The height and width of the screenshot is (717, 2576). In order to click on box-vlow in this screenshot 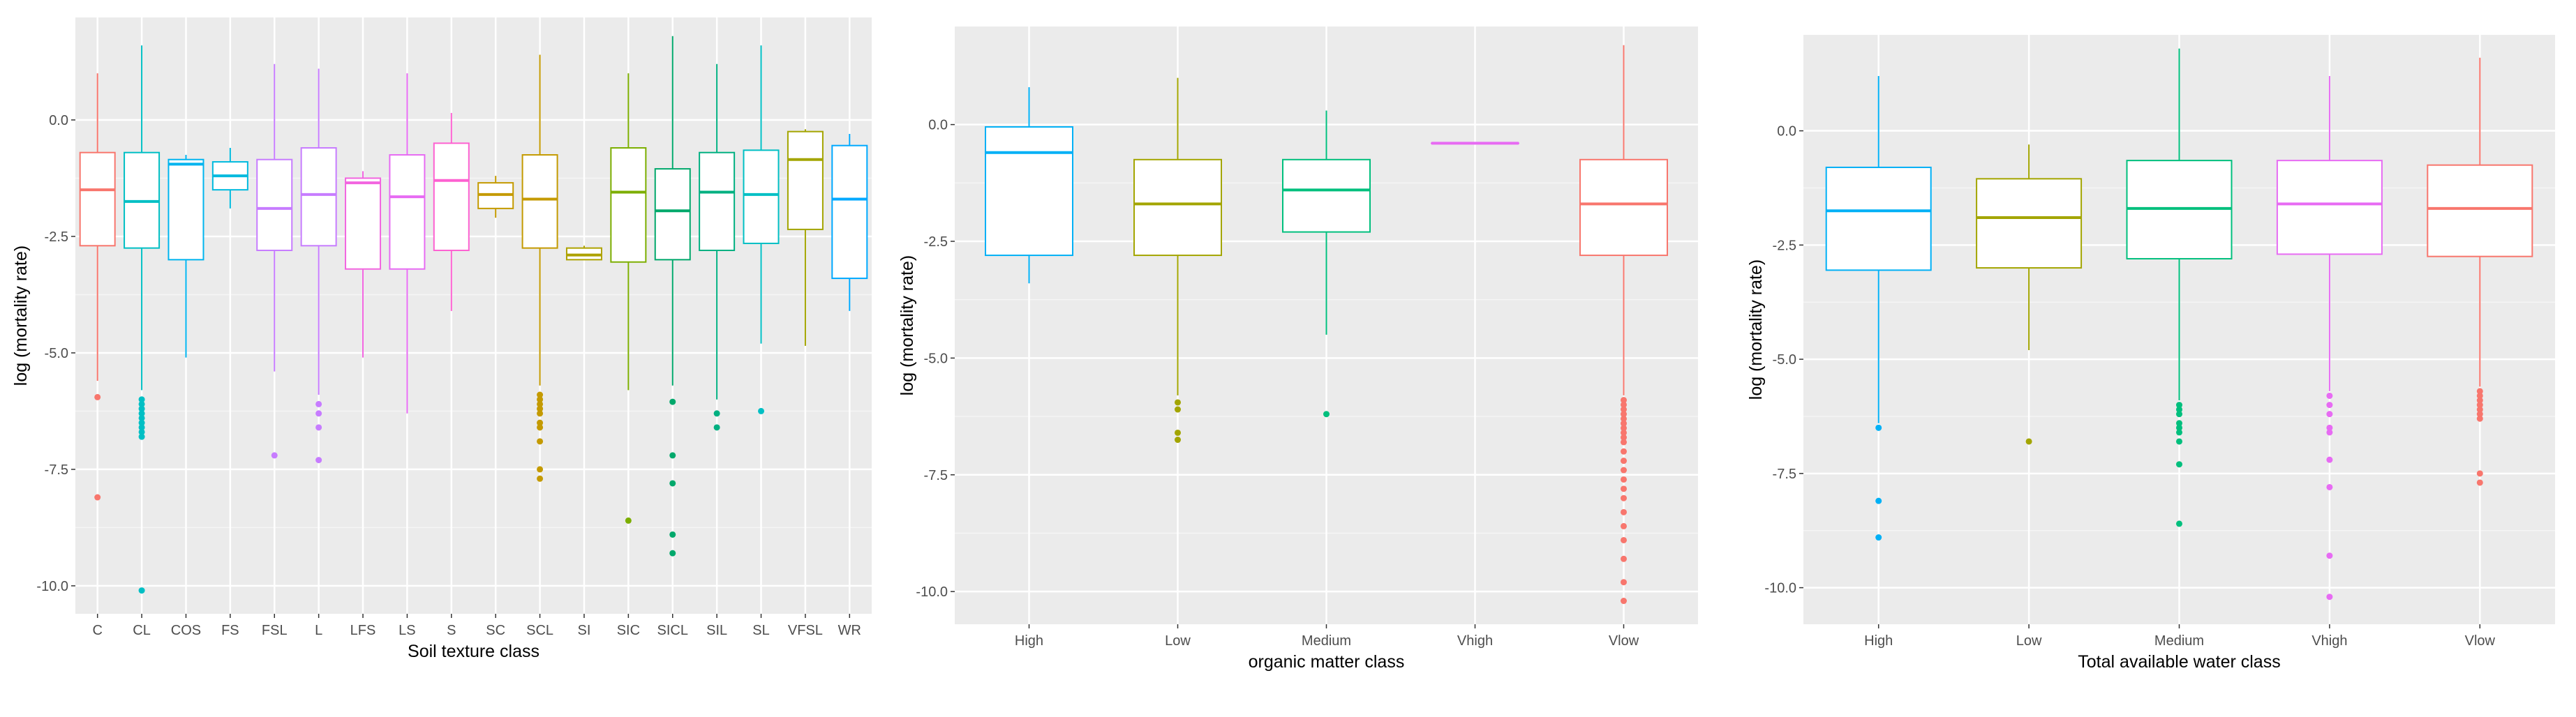, I will do `click(2480, 271)`.